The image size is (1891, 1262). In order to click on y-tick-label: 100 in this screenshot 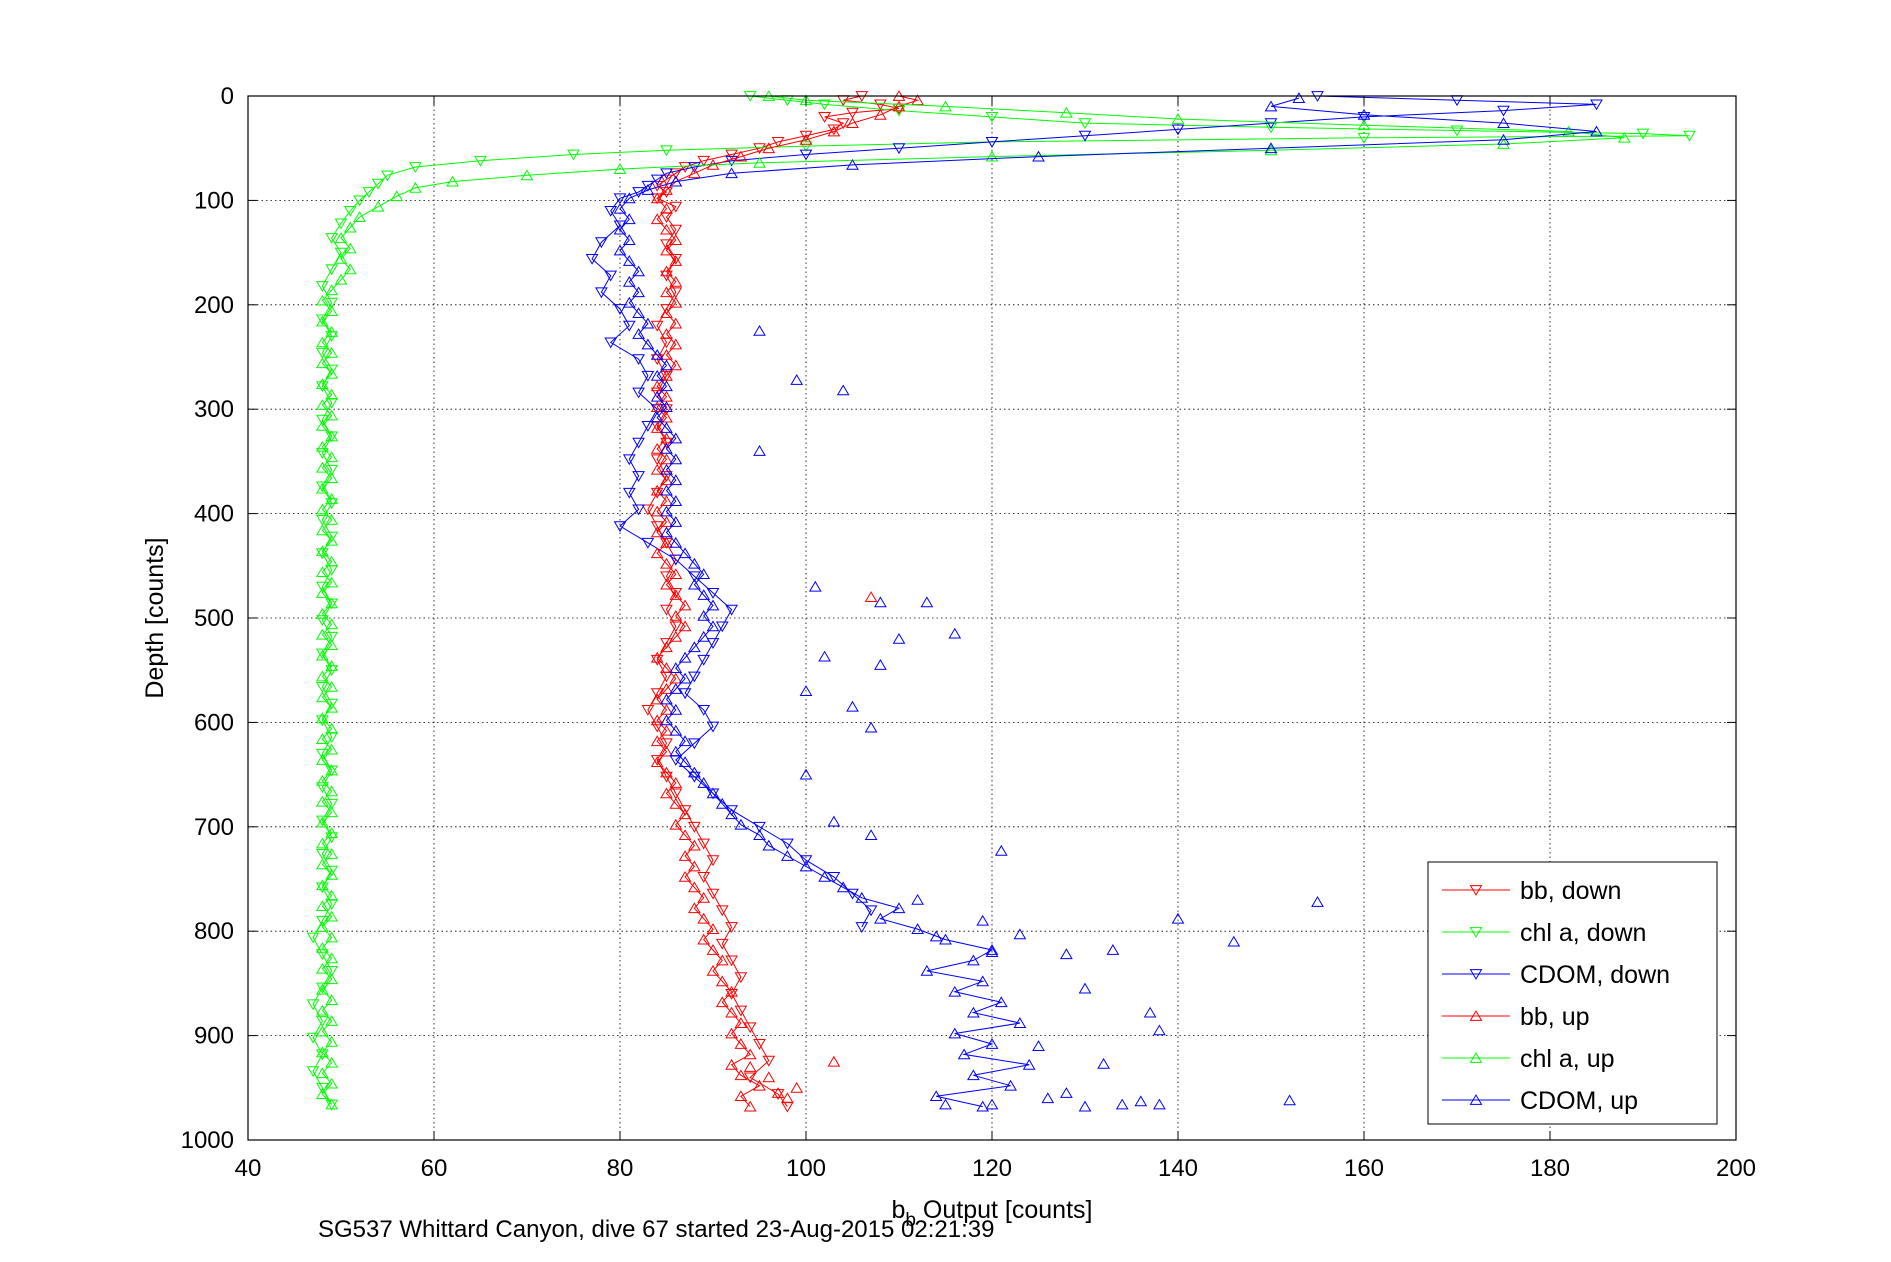, I will do `click(214, 200)`.